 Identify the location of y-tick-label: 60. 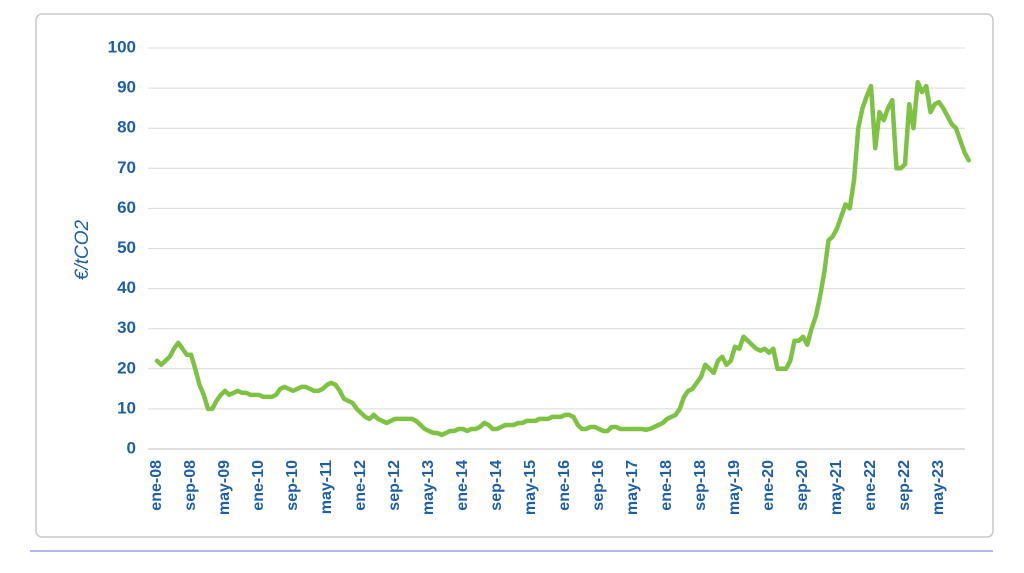
(126, 207).